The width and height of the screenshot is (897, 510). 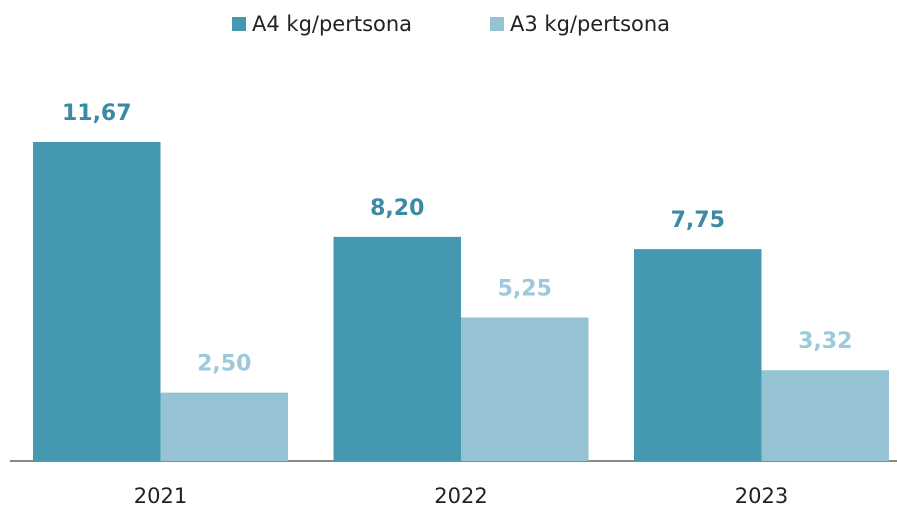 I want to click on legend-label: A4 kg/pertsona, so click(x=332, y=24).